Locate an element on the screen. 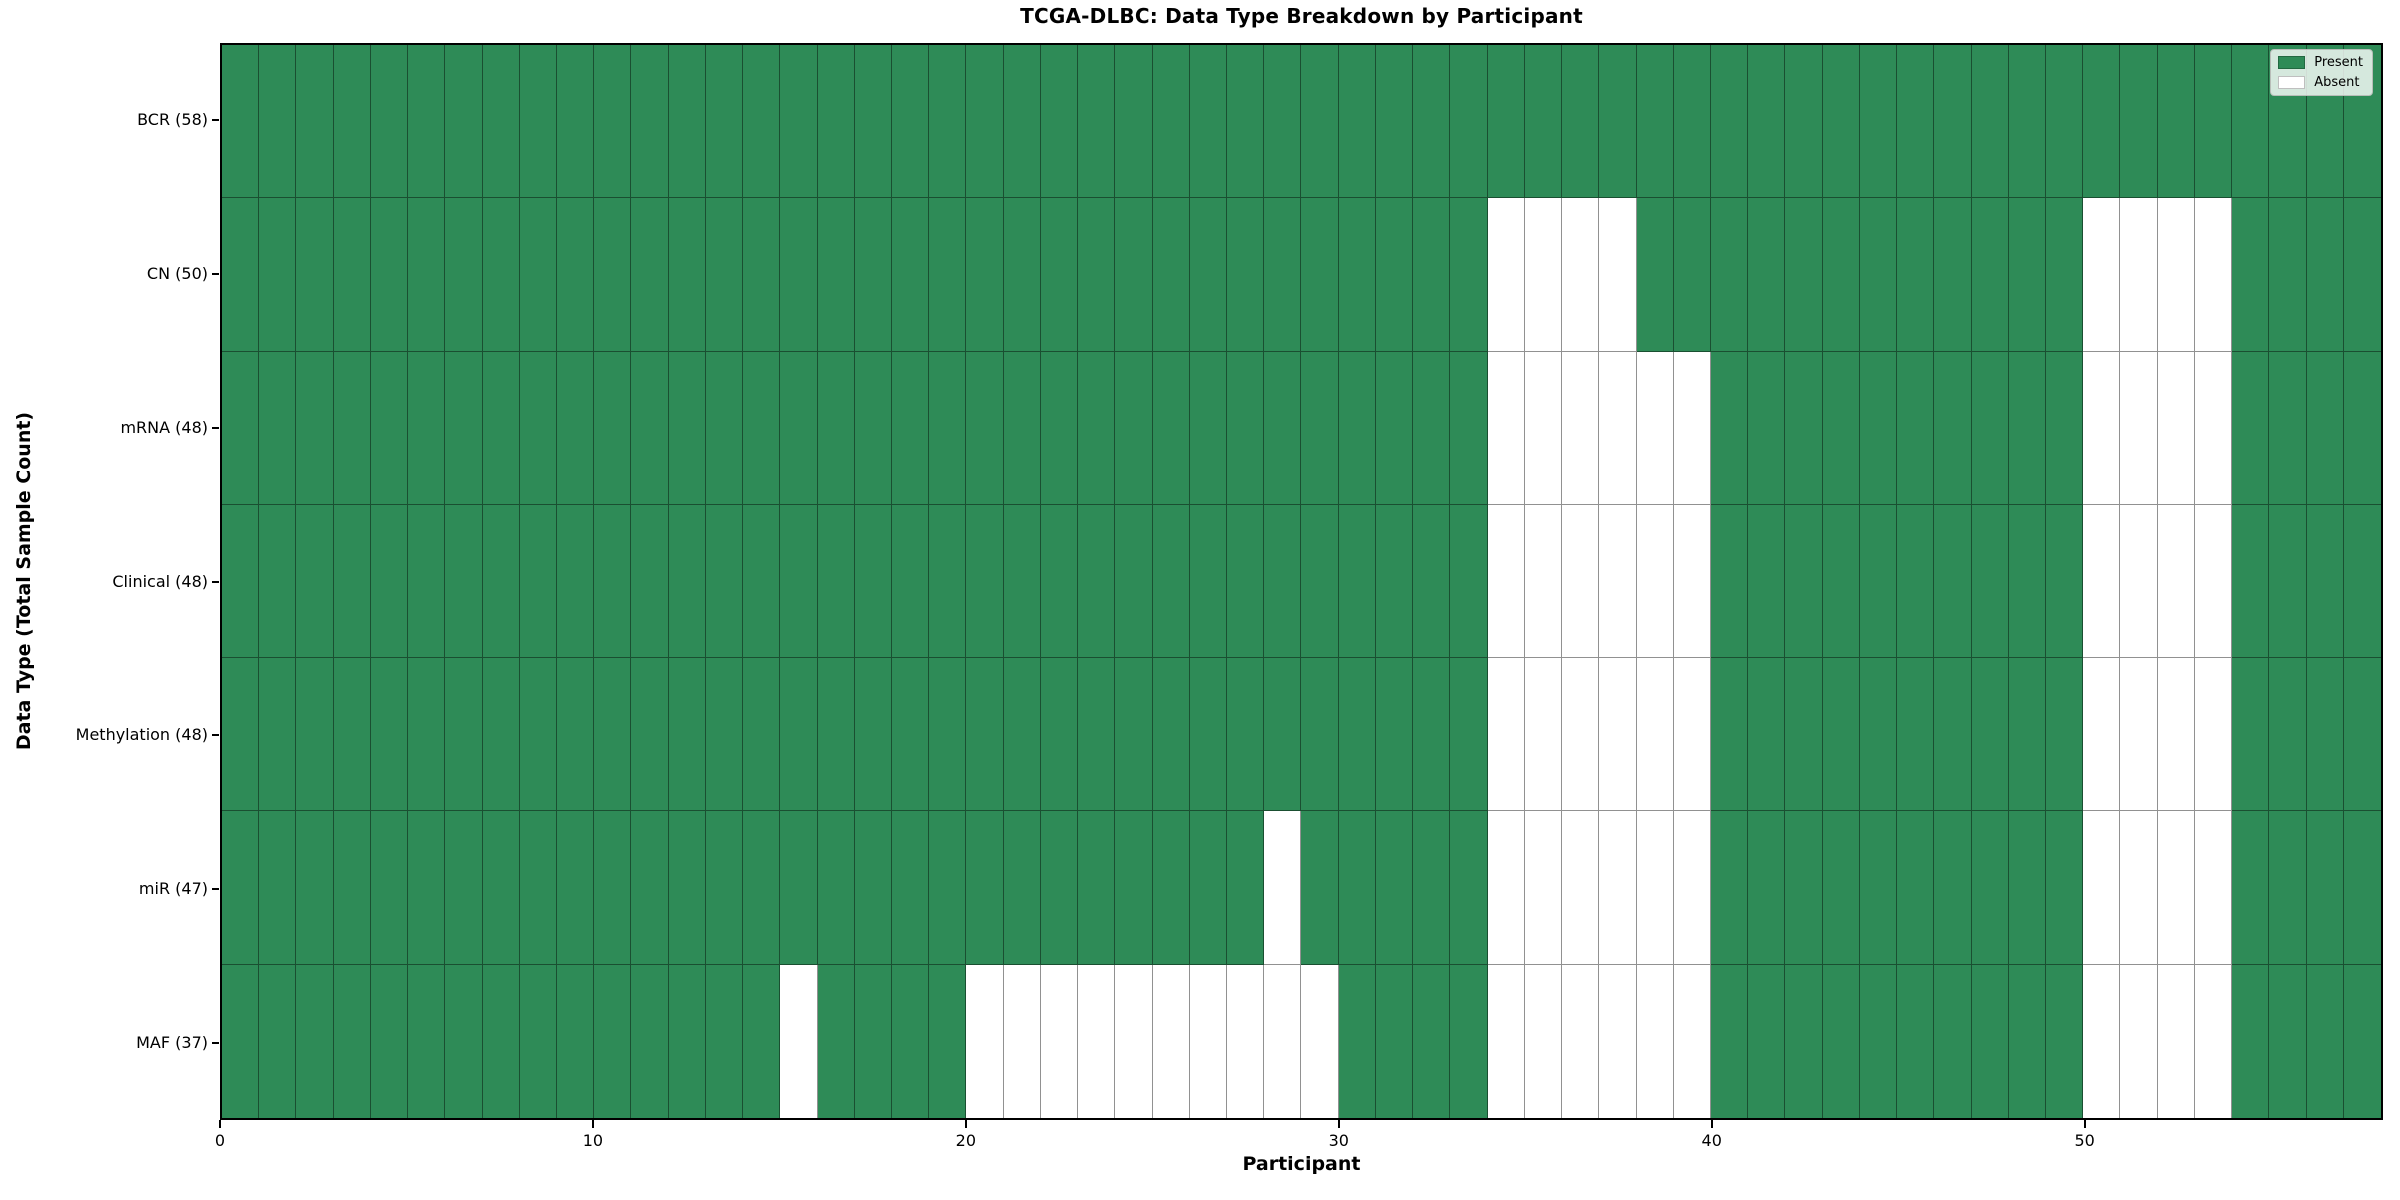 This screenshot has height=1200, width=2400. cell-MAF-p19 is located at coordinates (948, 1041).